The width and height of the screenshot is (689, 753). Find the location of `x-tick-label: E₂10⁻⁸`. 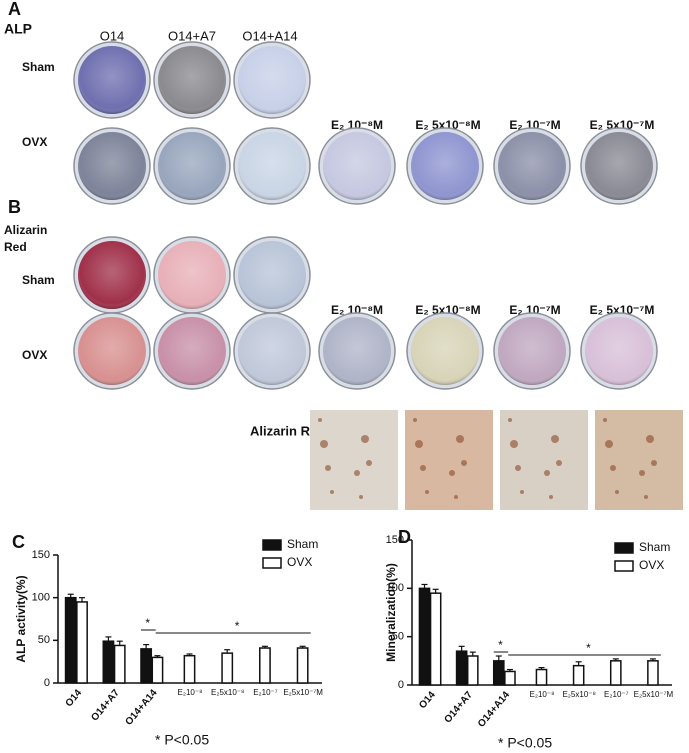

x-tick-label: E₂10⁻⁸ is located at coordinates (190, 692).